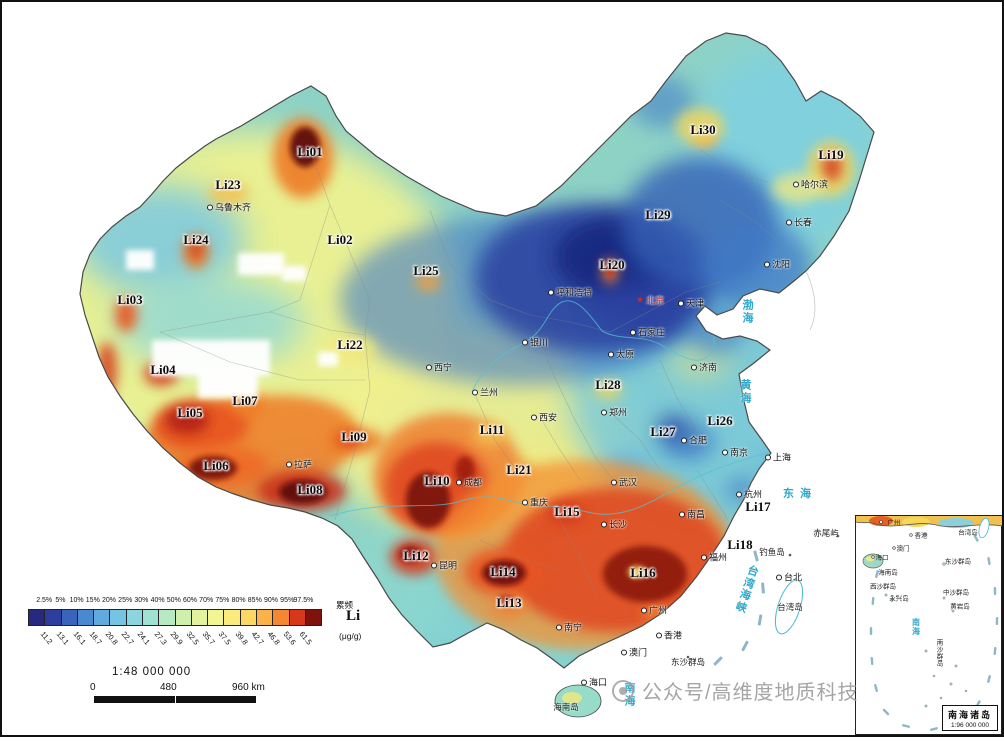 The width and height of the screenshot is (1004, 741). What do you see at coordinates (92, 600) in the screenshot?
I see `legend-percent-label: 15%` at bounding box center [92, 600].